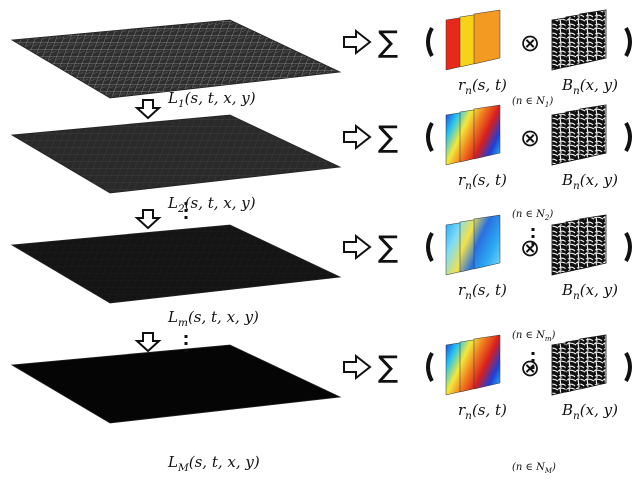  I want to click on layer-label: L1(s, t, x, y), so click(211, 99).